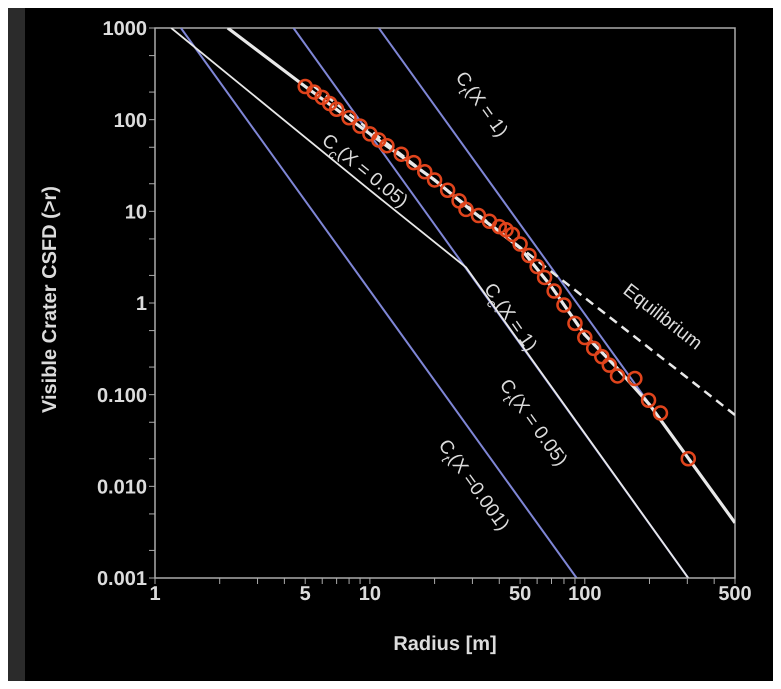 The width and height of the screenshot is (781, 689). What do you see at coordinates (370, 594) in the screenshot?
I see `x-tick-label: 10` at bounding box center [370, 594].